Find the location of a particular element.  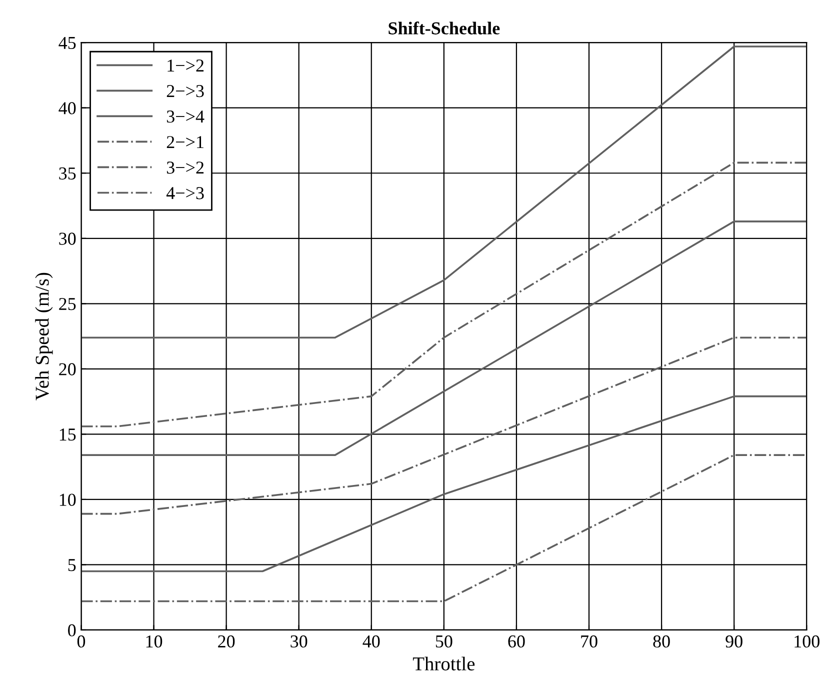

x-tick-label: 70 is located at coordinates (589, 641).